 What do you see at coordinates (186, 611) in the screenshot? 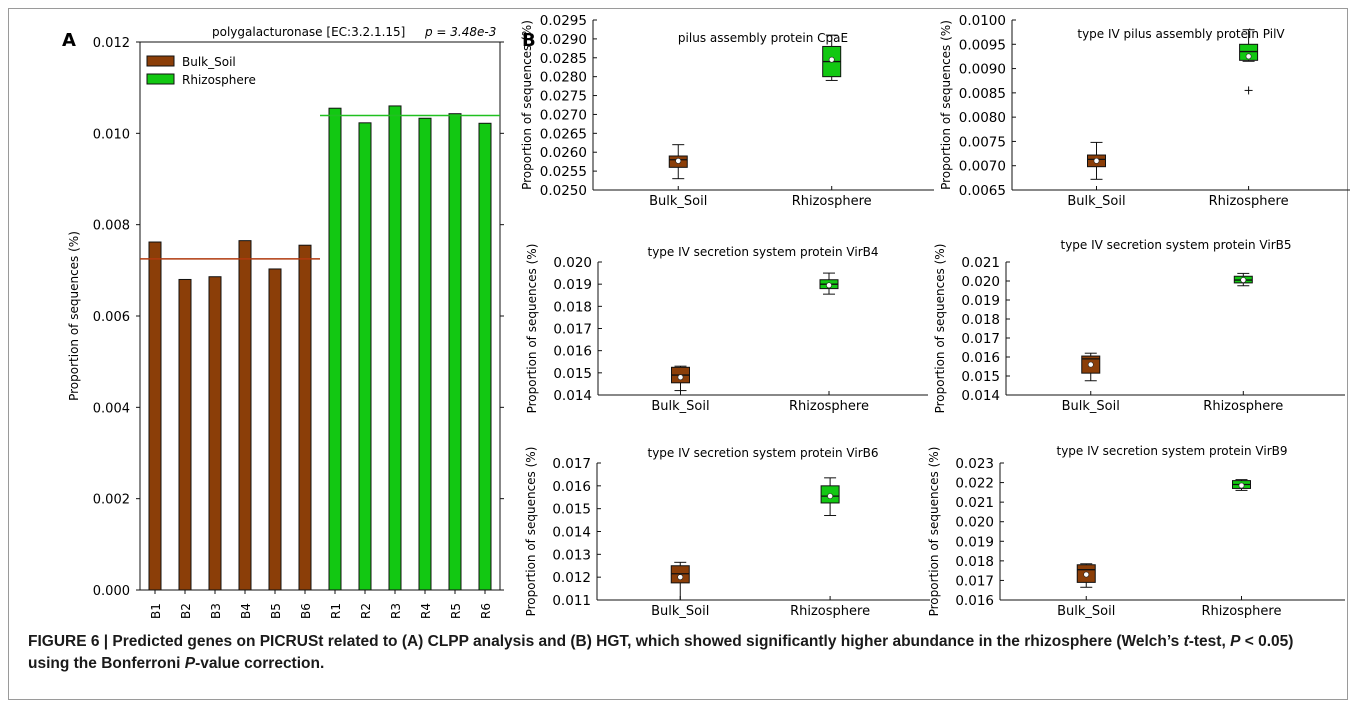
I see `x-tick-label: B2` at bounding box center [186, 611].